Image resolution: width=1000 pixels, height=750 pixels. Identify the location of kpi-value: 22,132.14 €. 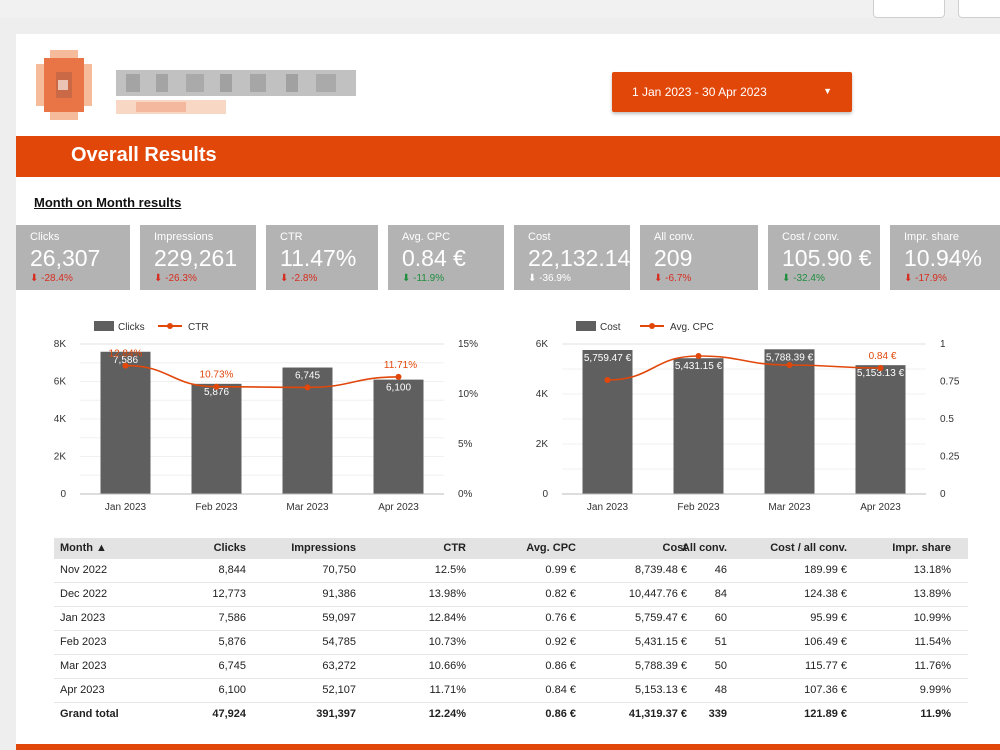
(589, 258).